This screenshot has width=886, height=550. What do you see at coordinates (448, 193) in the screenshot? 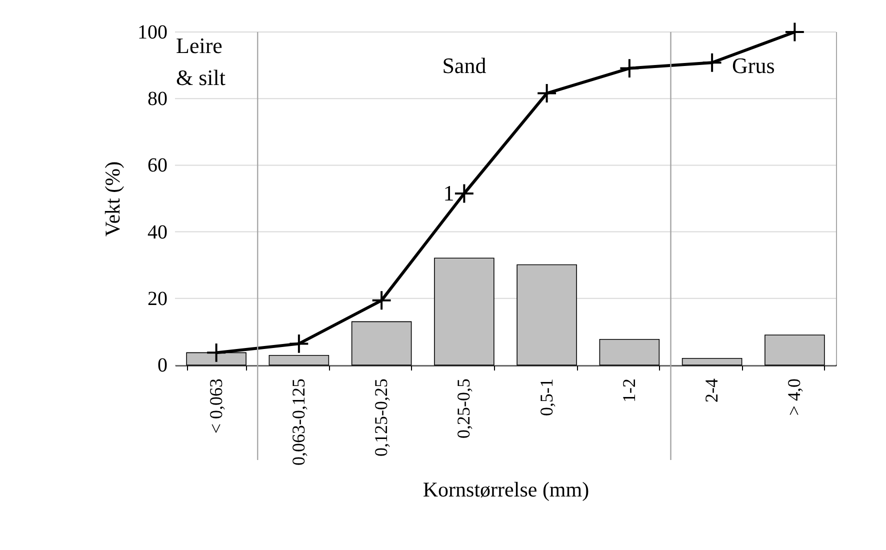
I see `annotation: 1` at bounding box center [448, 193].